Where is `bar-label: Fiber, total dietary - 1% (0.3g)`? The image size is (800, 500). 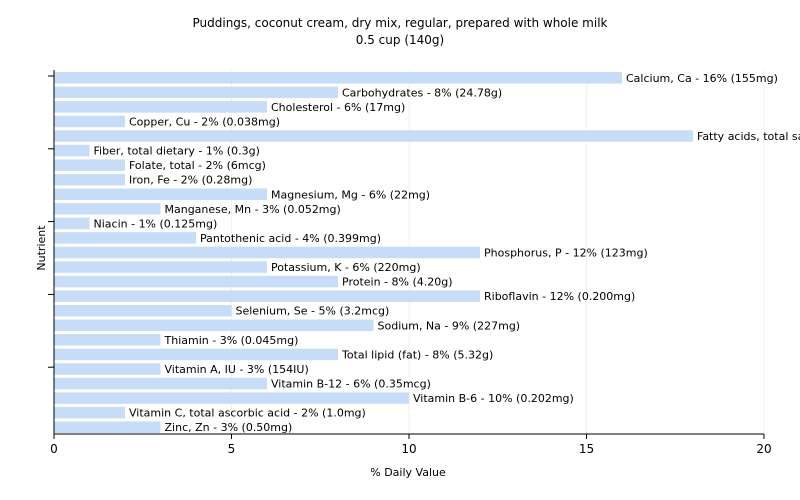
bar-label: Fiber, total dietary - 1% (0.3g) is located at coordinates (177, 151).